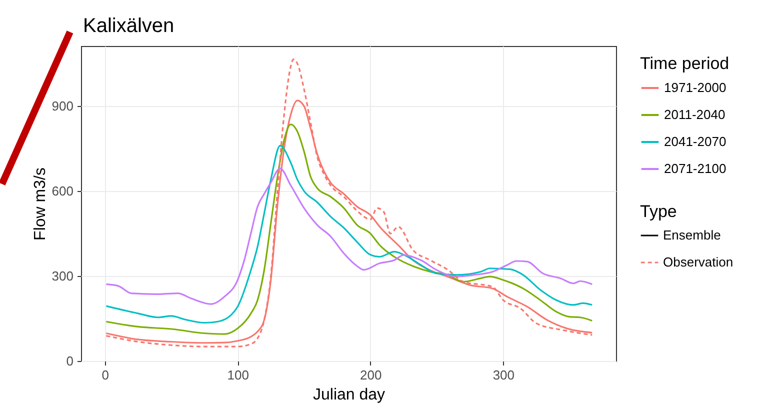  I want to click on x-tick-label: 100, so click(238, 375).